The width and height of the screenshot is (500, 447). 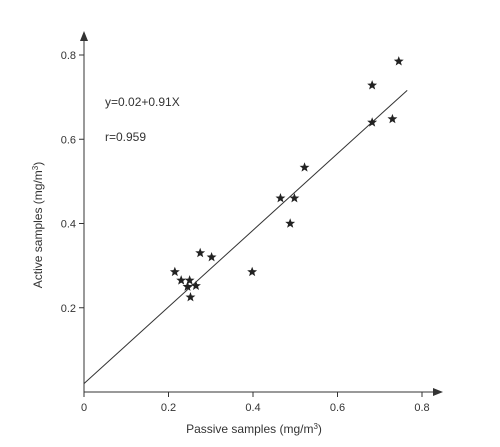 I want to click on x-tick-label: 0, so click(x=84, y=408).